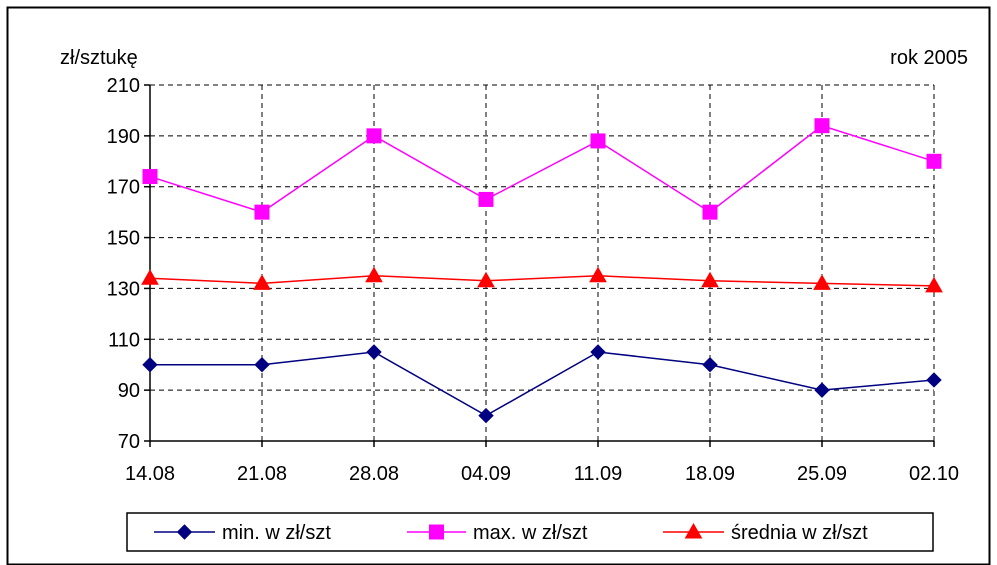  Describe the element at coordinates (129, 391) in the screenshot. I see `y-tick-label: 90` at that location.